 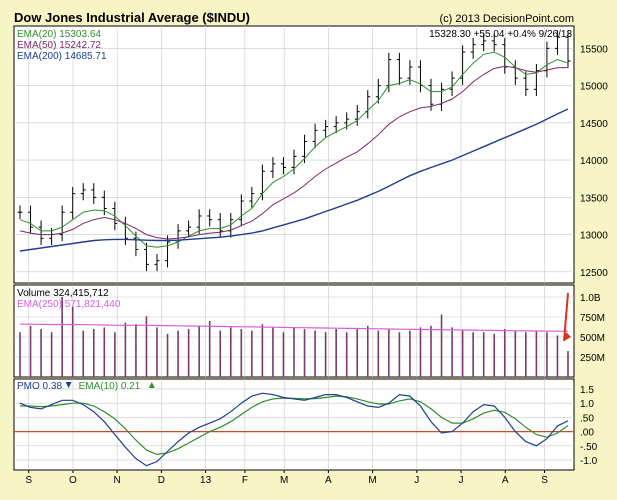 I want to click on price-ytick-label: 12500, so click(x=594, y=273).